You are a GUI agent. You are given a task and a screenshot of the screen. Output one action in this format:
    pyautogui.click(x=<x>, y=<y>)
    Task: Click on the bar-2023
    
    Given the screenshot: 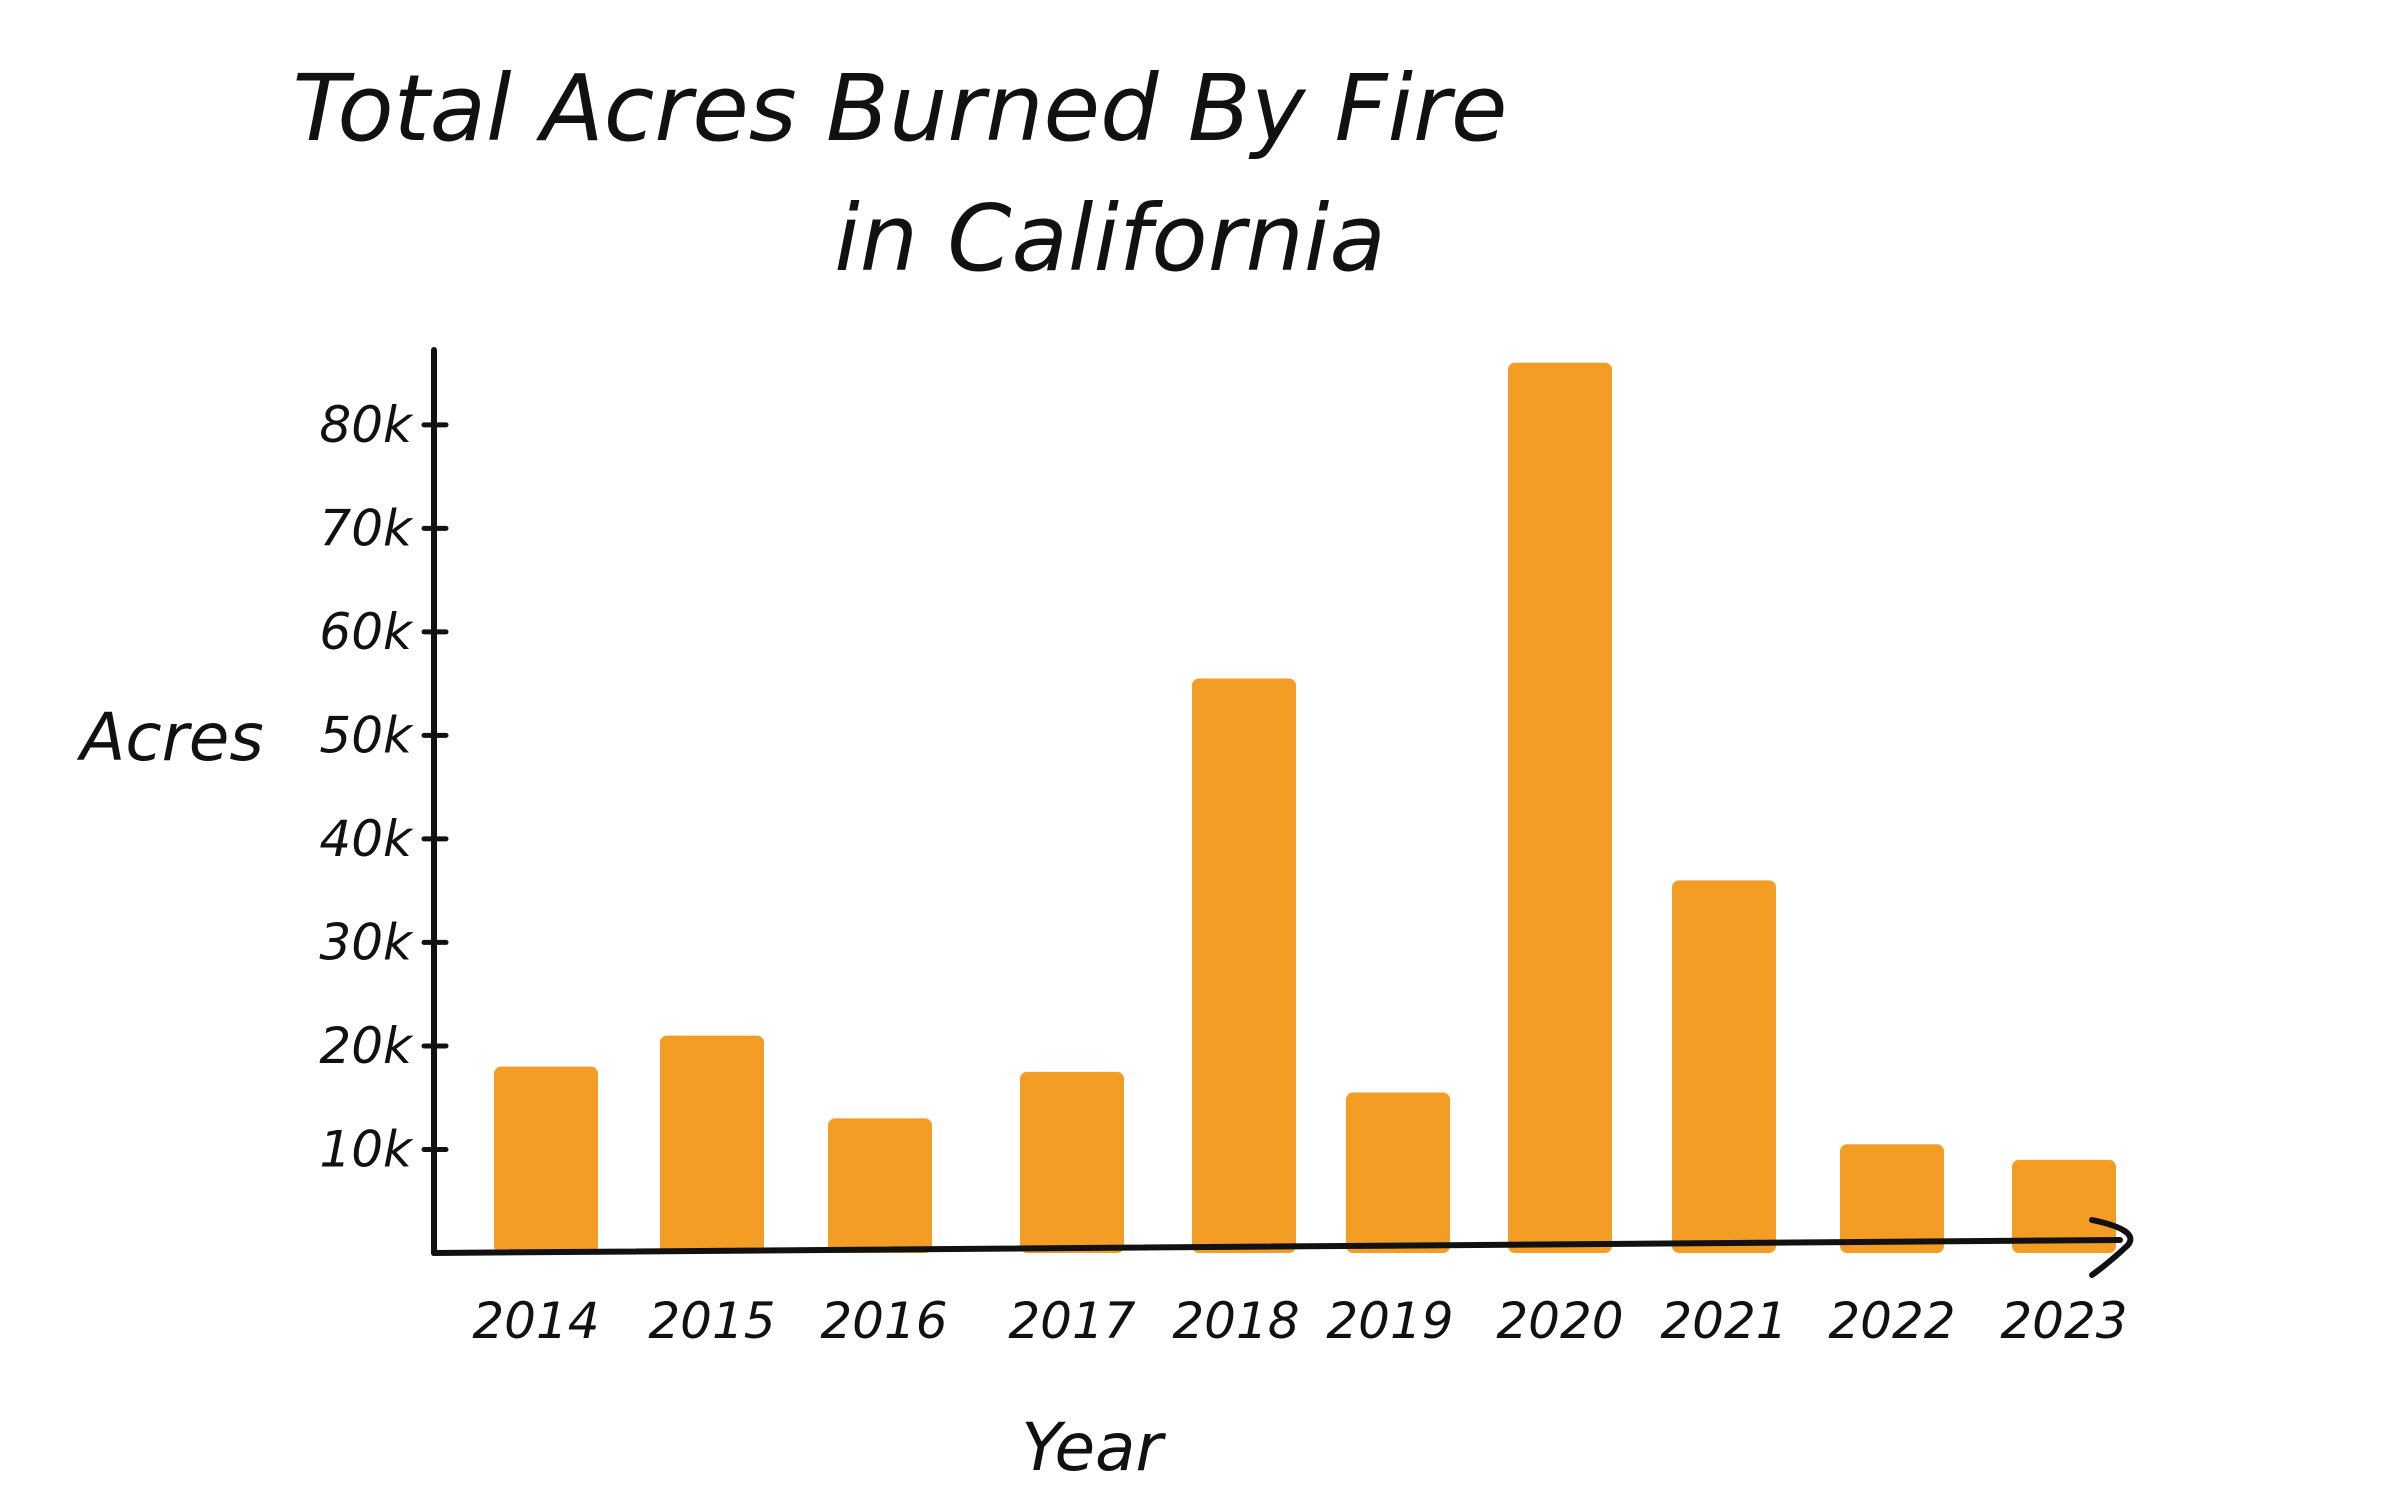 What is the action you would take?
    pyautogui.click(x=2064, y=1206)
    